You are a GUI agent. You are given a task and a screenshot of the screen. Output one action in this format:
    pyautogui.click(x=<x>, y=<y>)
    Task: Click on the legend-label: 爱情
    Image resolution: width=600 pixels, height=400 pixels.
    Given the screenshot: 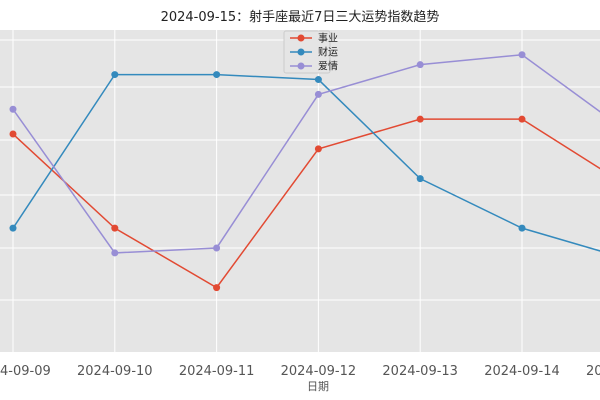 What is the action you would take?
    pyautogui.click(x=328, y=66)
    